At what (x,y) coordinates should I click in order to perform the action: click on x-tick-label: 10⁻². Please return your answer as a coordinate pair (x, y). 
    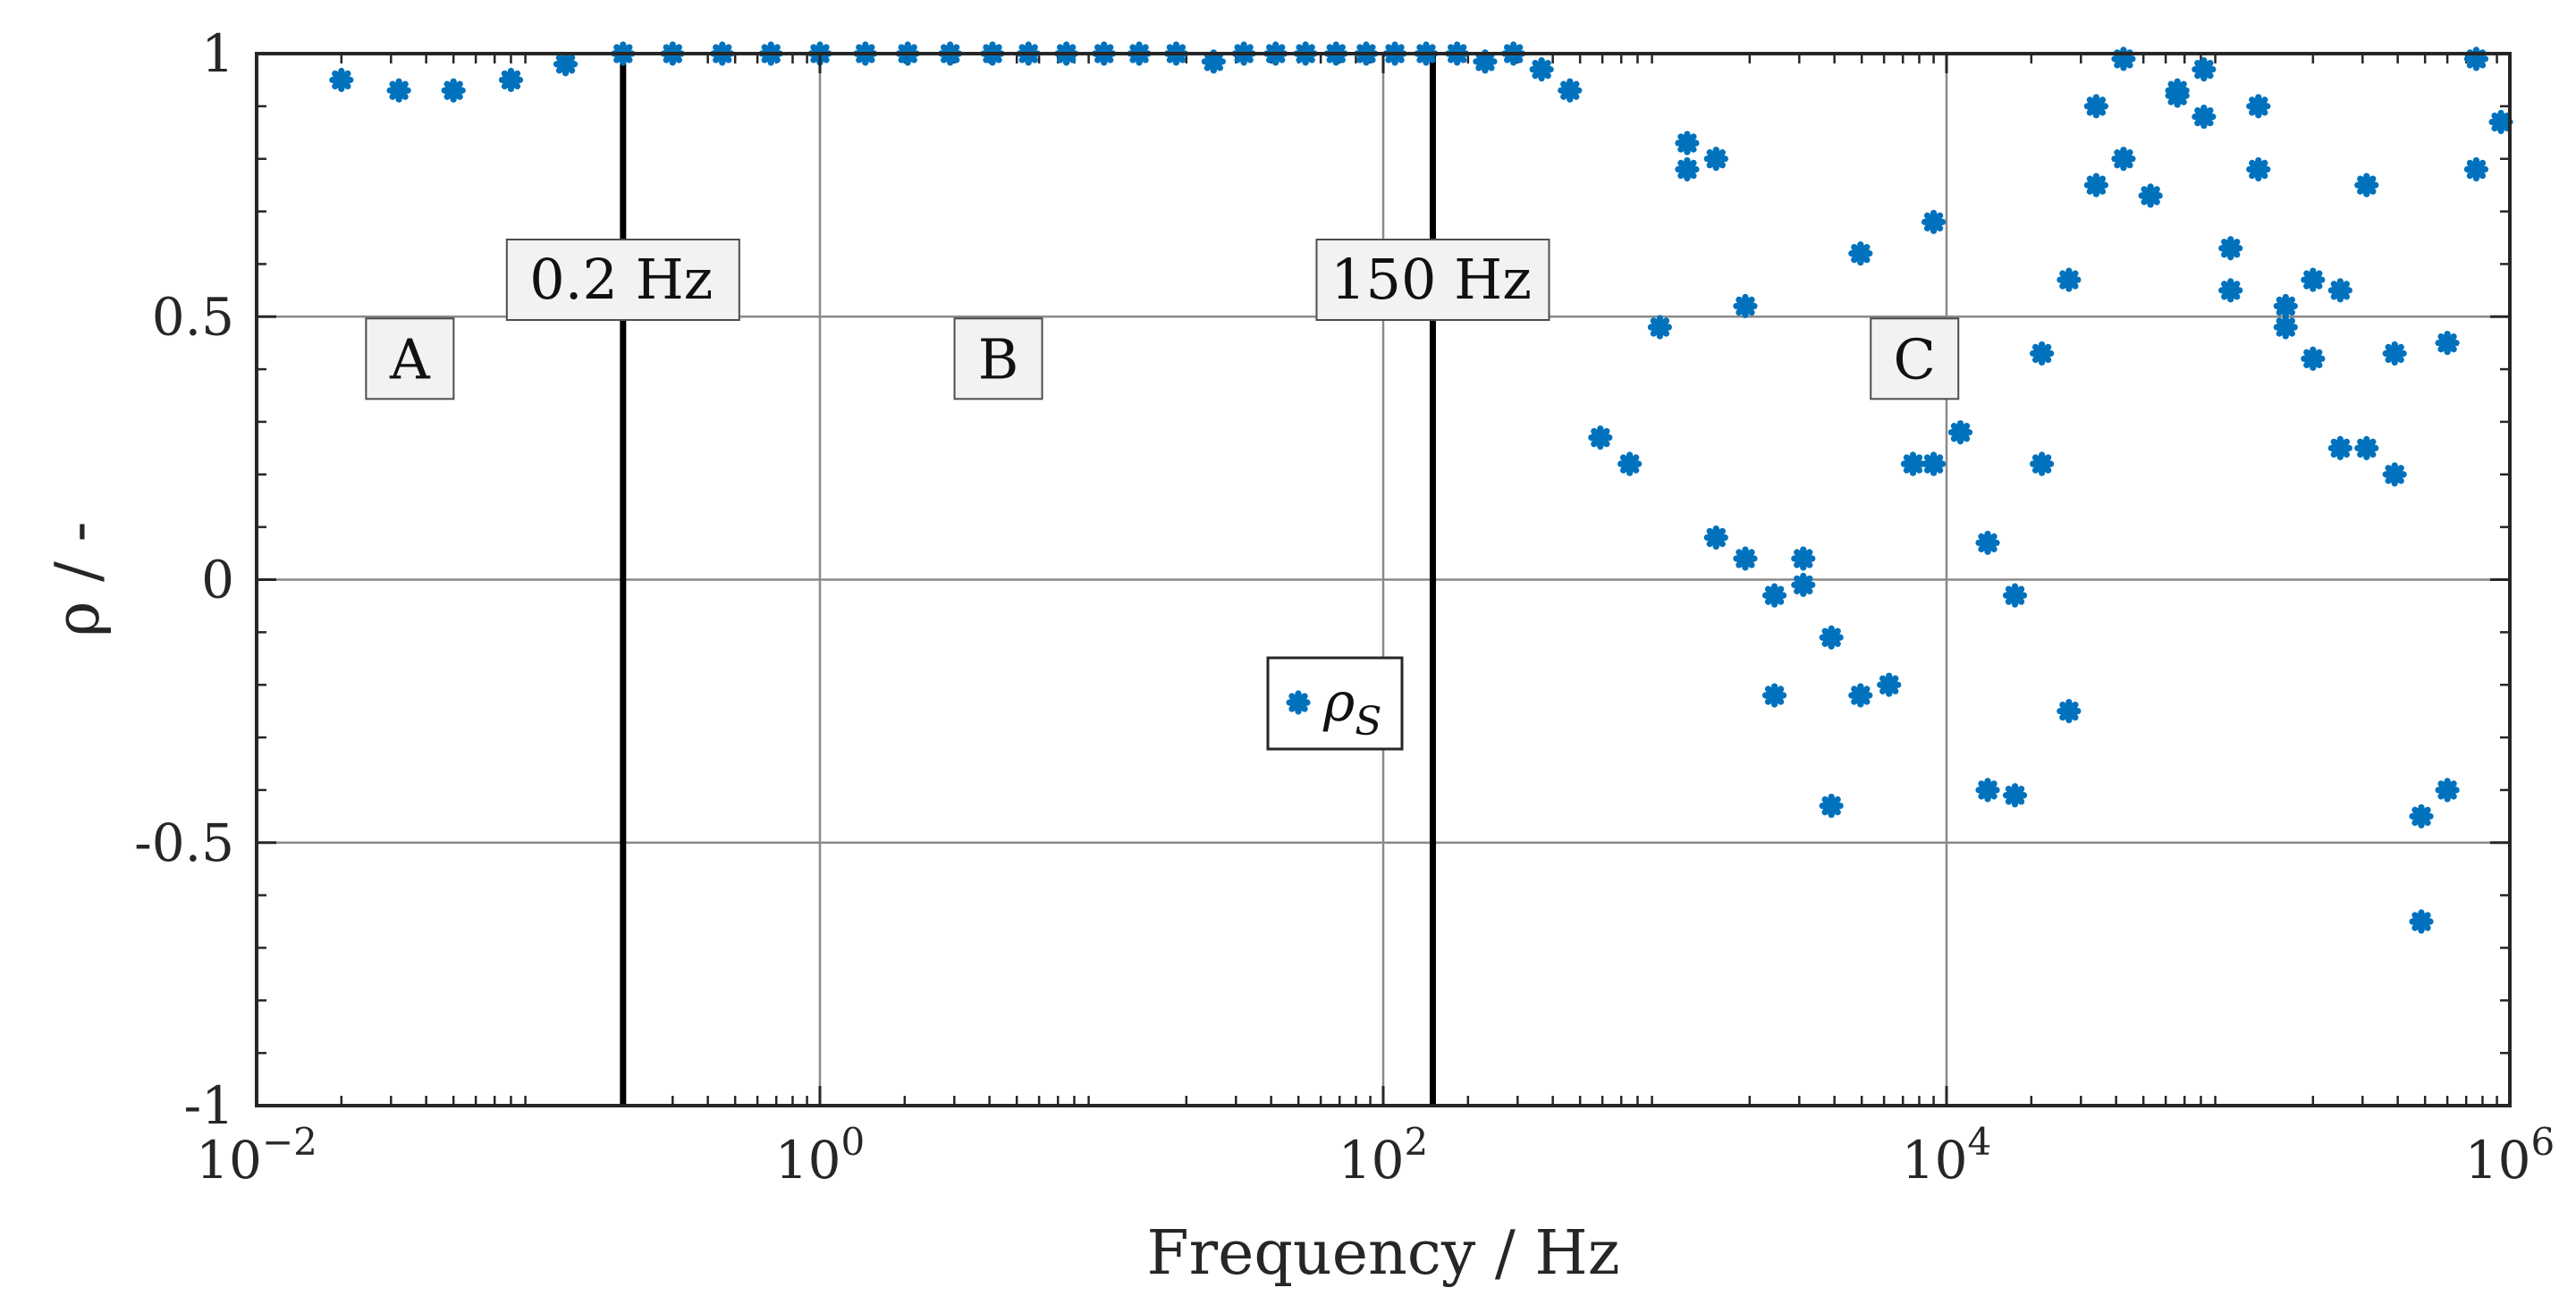
    Looking at the image, I should click on (256, 1155).